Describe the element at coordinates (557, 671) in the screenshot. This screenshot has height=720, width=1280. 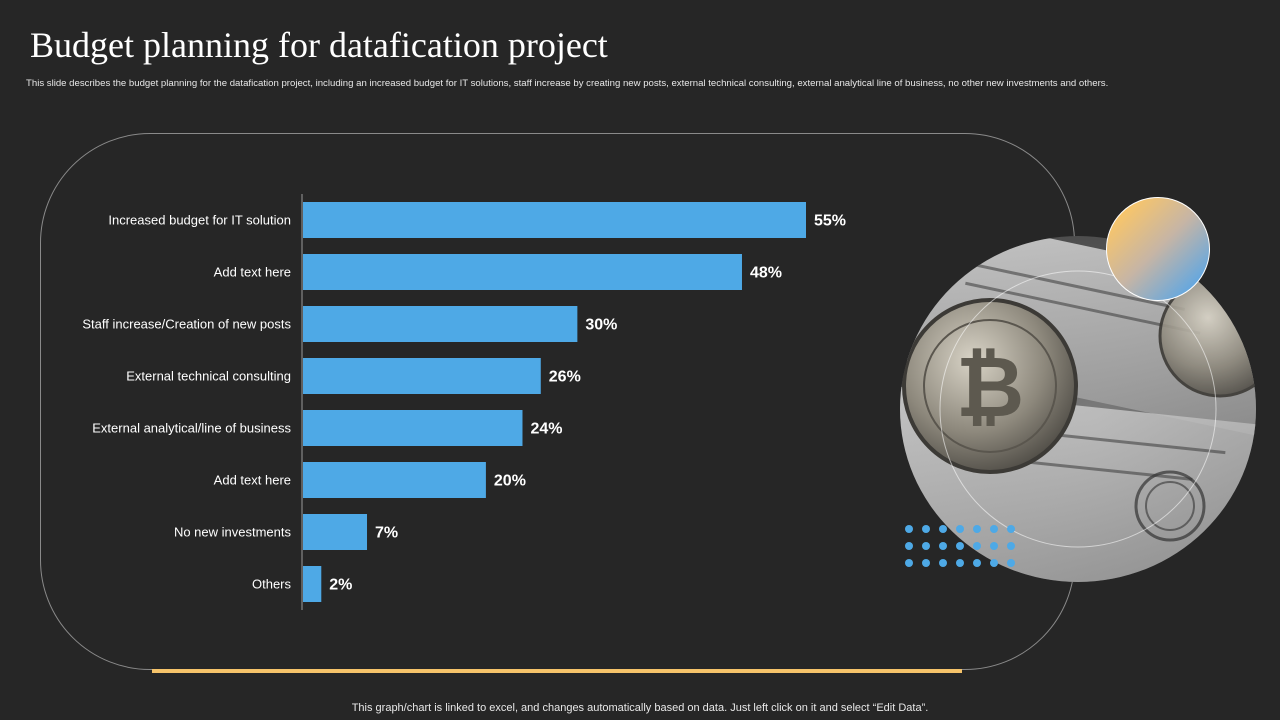
I see `accent-underline` at that location.